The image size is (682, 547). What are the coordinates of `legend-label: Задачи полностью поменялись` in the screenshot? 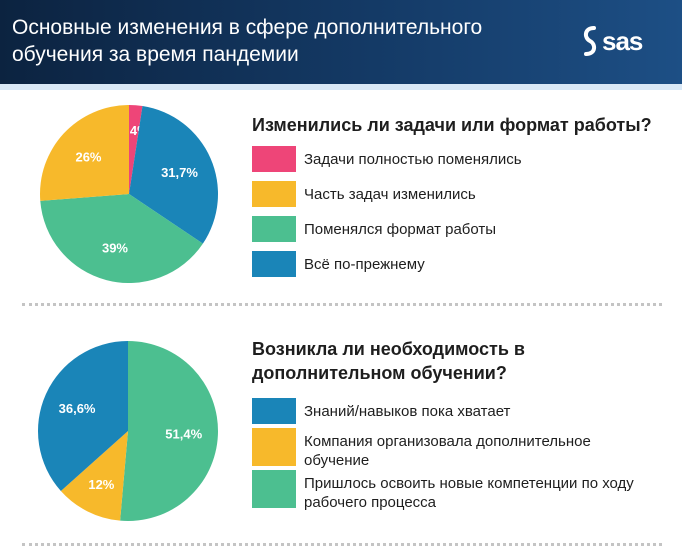 It's located at (413, 159).